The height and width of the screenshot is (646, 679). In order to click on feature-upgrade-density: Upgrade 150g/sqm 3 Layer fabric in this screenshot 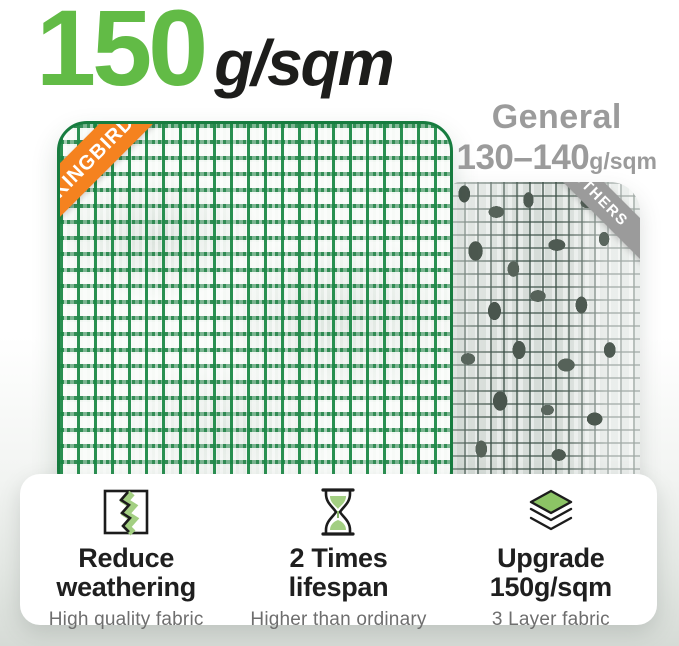, I will do `click(551, 552)`.